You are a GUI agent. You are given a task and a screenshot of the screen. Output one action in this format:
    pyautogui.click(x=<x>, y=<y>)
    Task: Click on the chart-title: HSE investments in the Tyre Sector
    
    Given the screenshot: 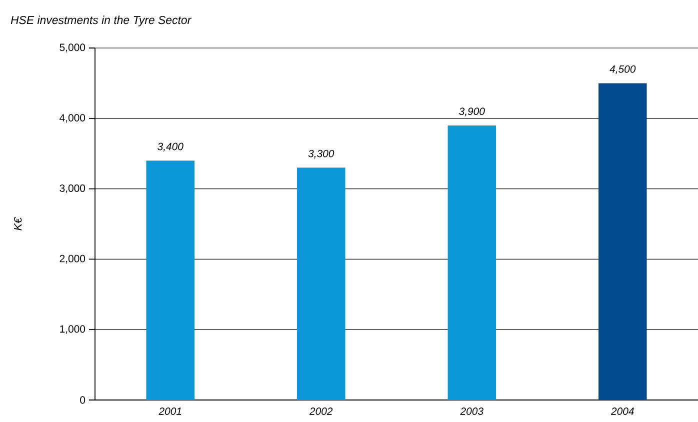 What is the action you would take?
    pyautogui.click(x=101, y=21)
    